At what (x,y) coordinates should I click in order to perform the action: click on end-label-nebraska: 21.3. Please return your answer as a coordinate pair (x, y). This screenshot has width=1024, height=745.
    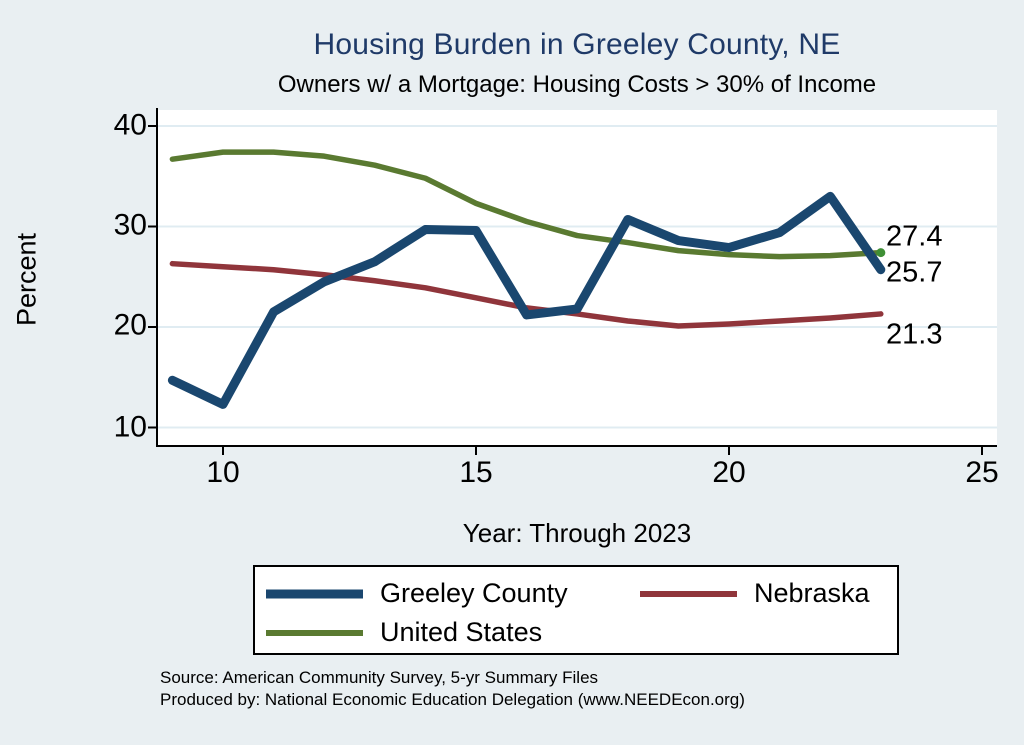
    Looking at the image, I should click on (914, 334).